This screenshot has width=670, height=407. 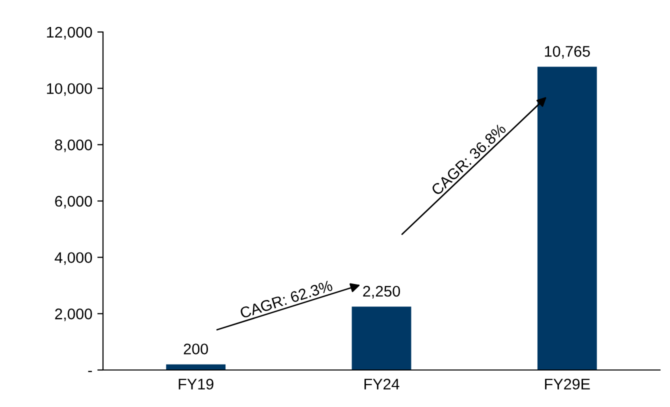 I want to click on y-tick-label: 2,000, so click(x=73, y=315).